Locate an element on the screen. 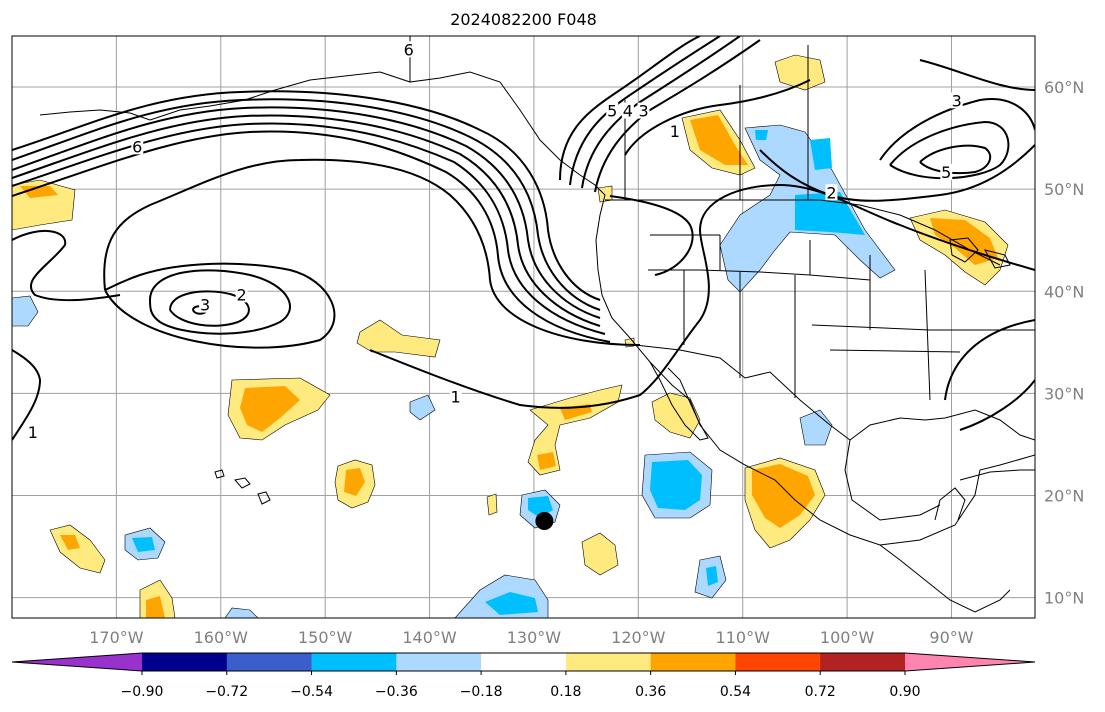  longitude-tick-label: 170°W is located at coordinates (116, 637).